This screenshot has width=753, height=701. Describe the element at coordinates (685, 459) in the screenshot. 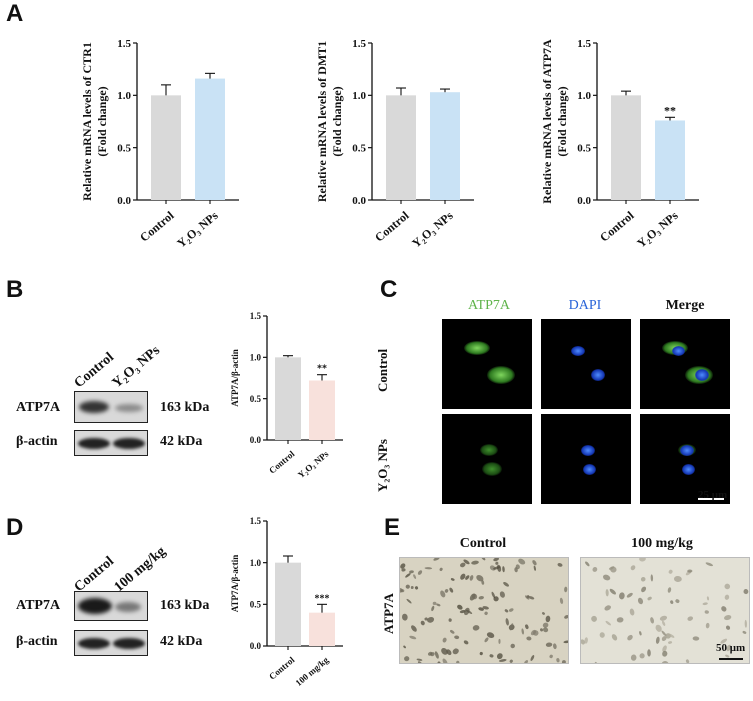

I see `if-np-merge` at that location.